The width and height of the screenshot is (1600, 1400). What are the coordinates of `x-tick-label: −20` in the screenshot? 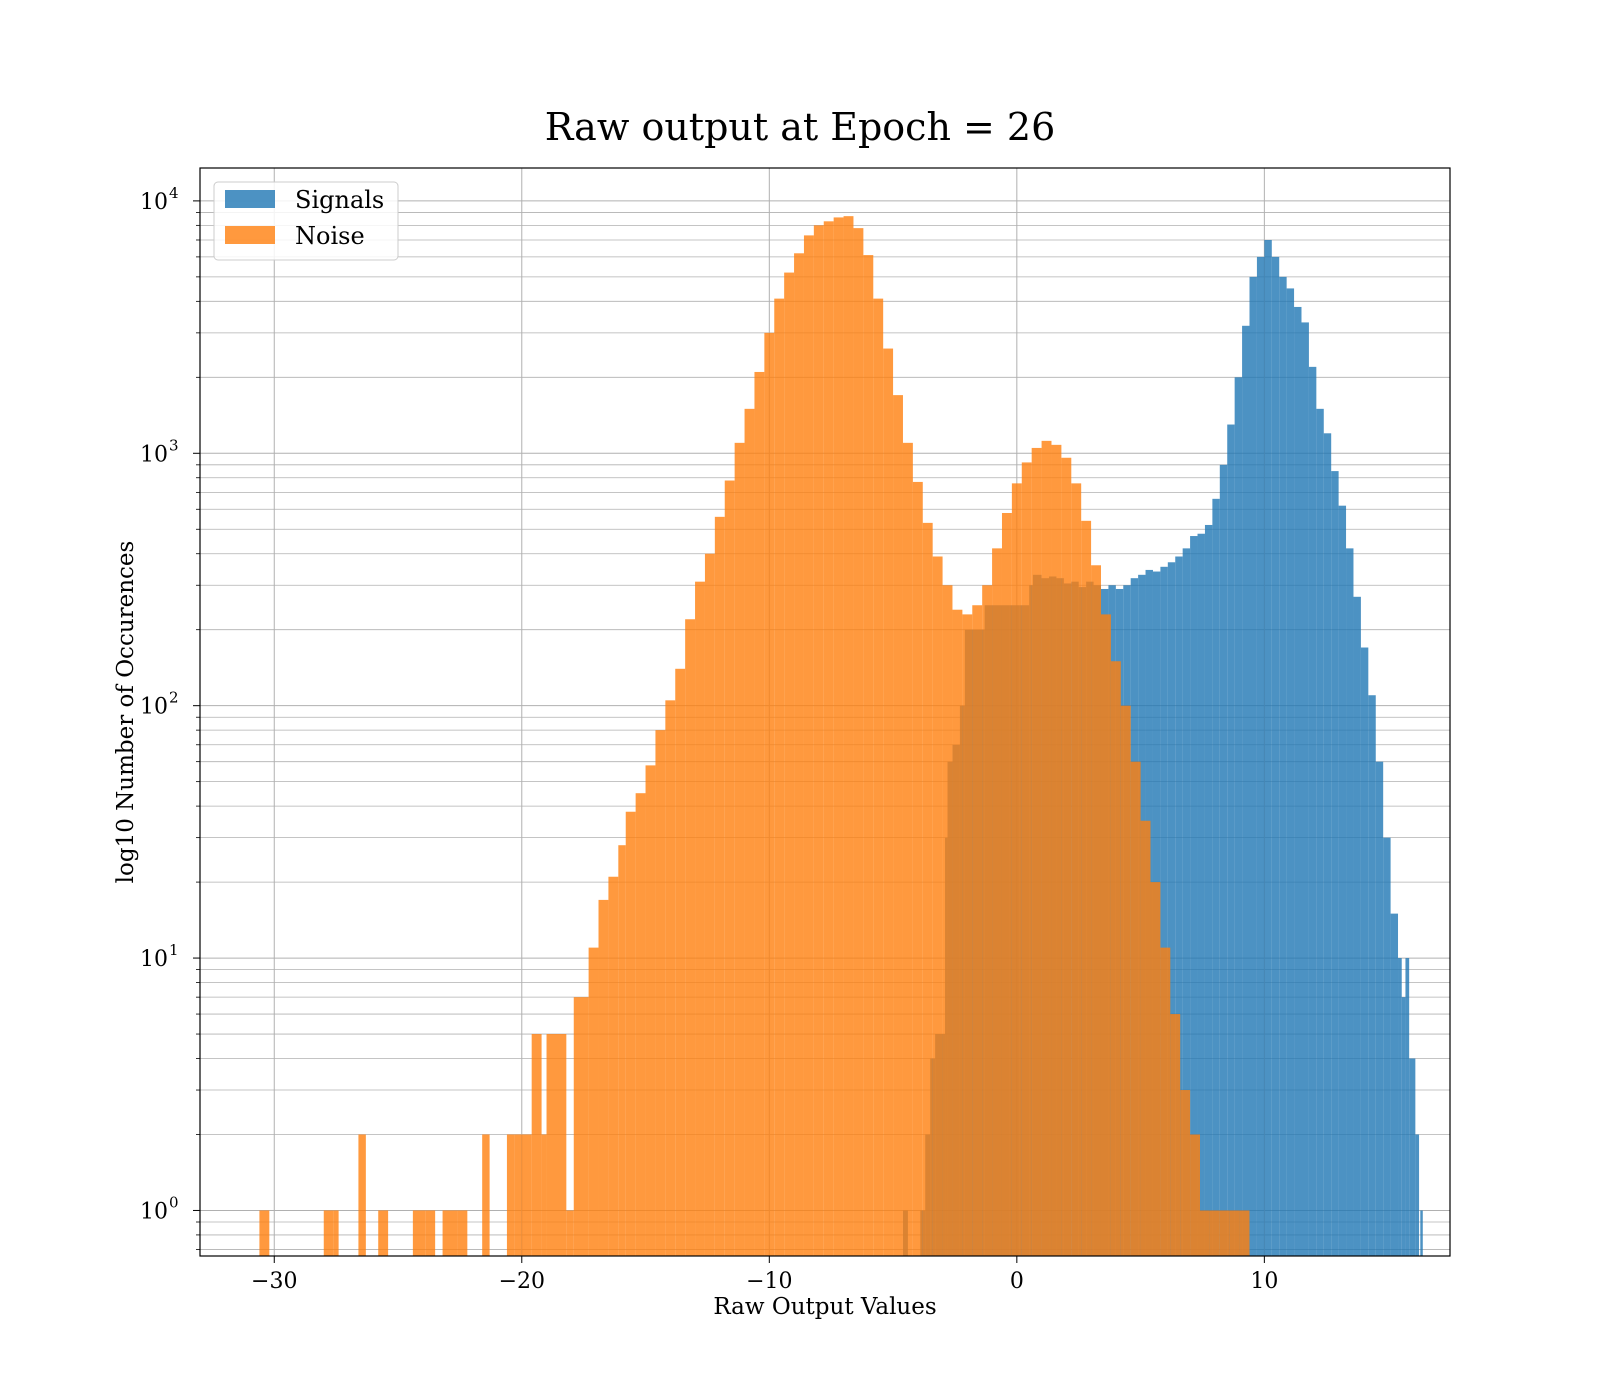 It's located at (522, 1281).